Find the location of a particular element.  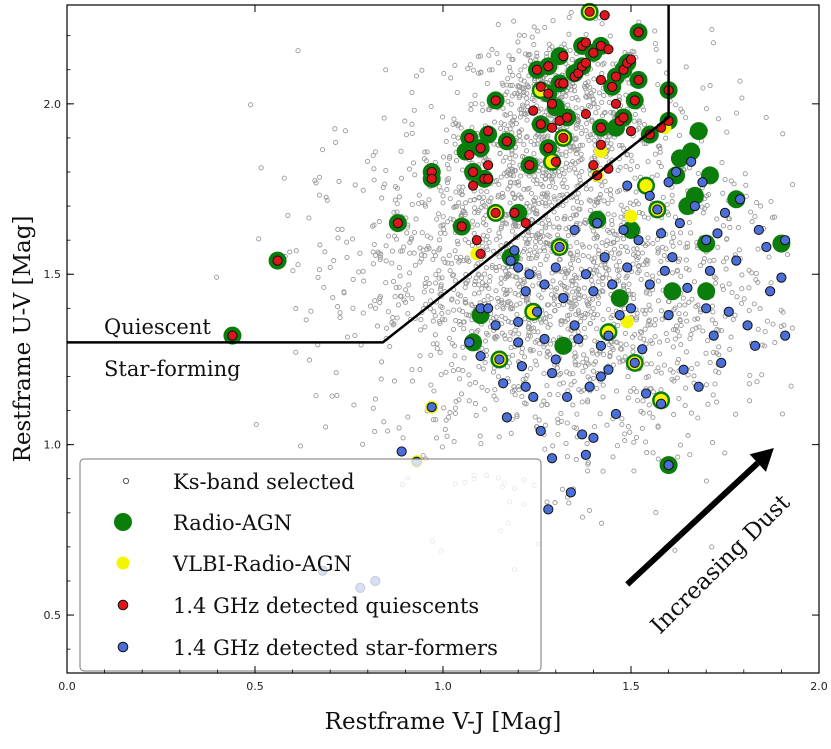

quiescent-point is located at coordinates (623, 117).